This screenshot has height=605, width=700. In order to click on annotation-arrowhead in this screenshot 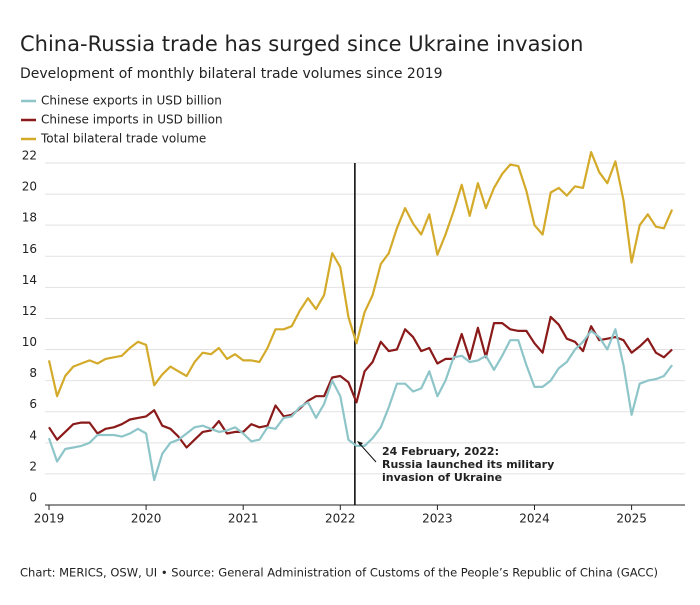, I will do `click(360, 443)`.